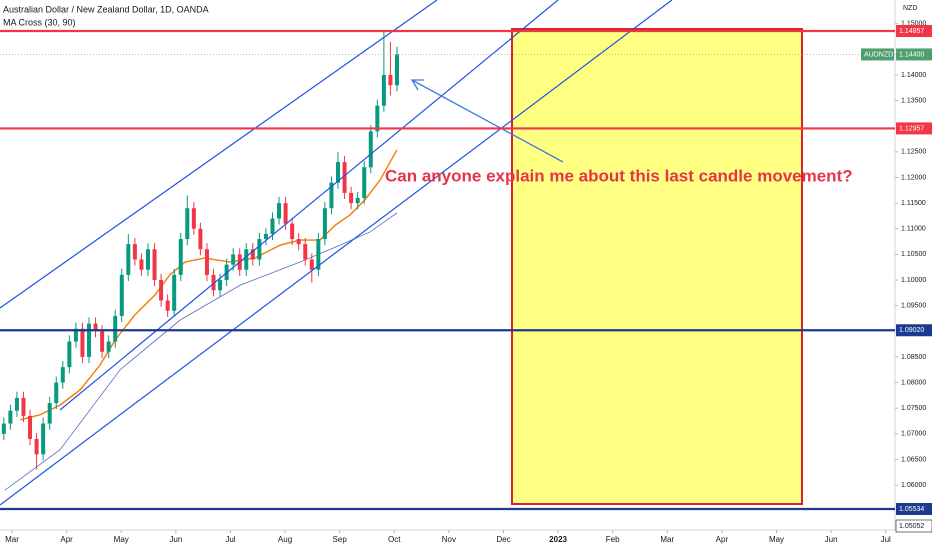  Describe the element at coordinates (285, 539) in the screenshot. I see `x-tick-label: Aug` at that location.